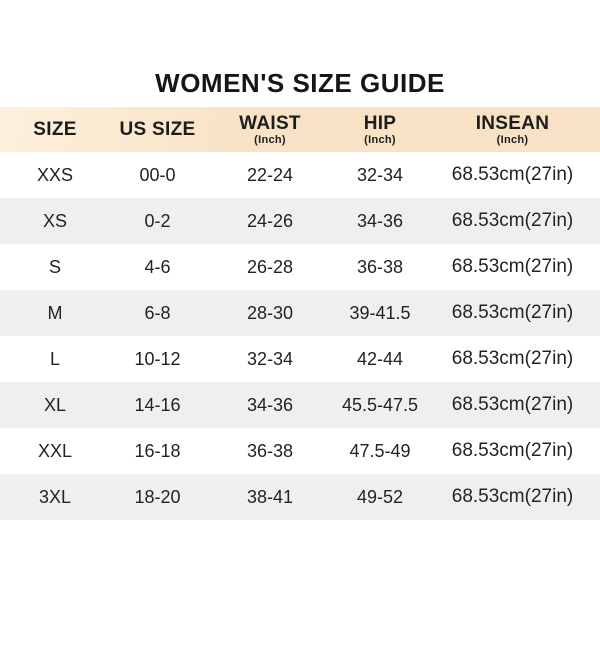 The image size is (600, 670). I want to click on column-header-inseam: INSEAN (Inch), so click(512, 129).